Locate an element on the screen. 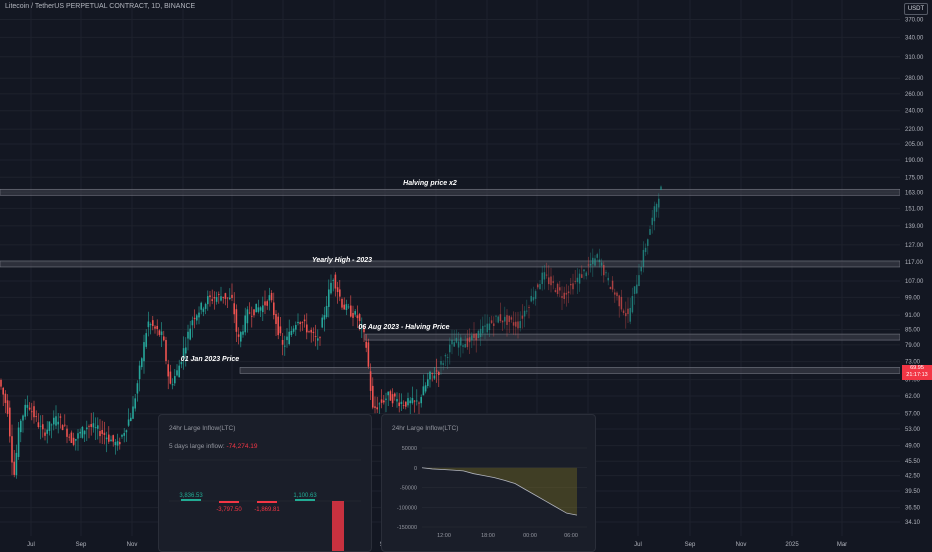  last-price: 69.95 is located at coordinates (917, 368).